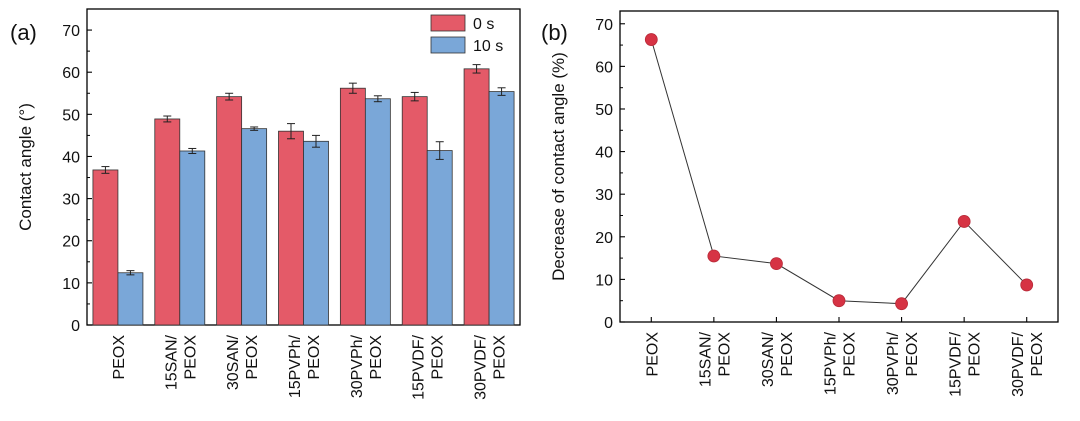 This screenshot has height=421, width=1080. I want to click on y-axis-label: Contact angle (°), so click(25, 167).